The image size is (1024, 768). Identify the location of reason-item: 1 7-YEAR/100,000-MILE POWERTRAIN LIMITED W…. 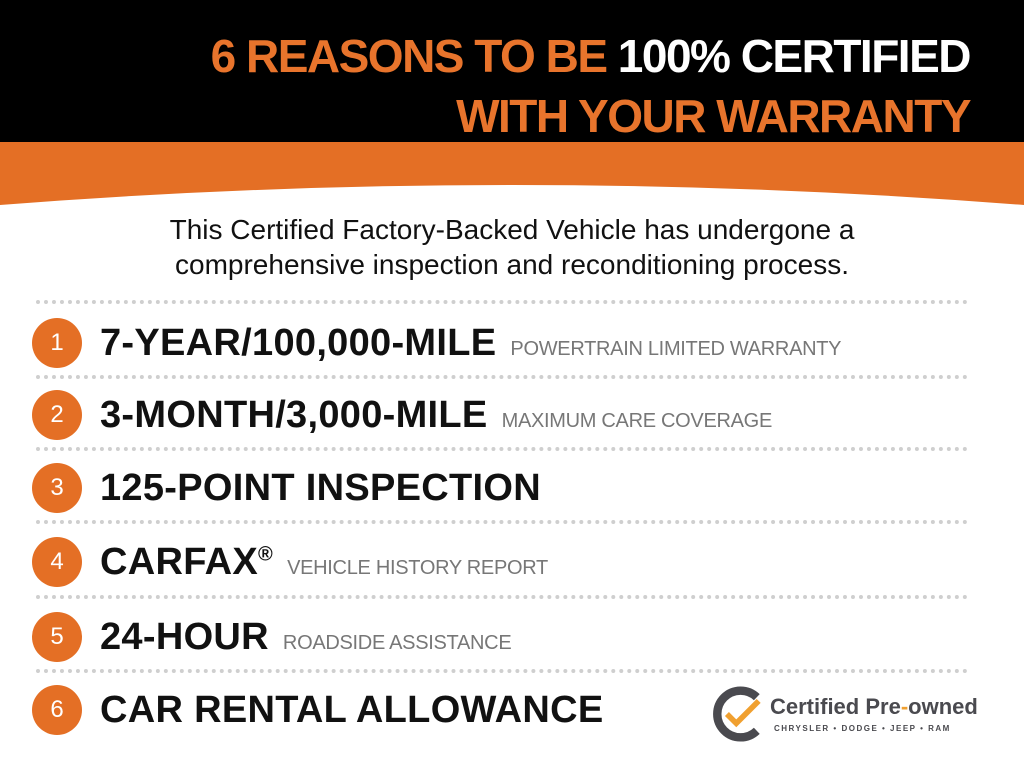
(437, 343).